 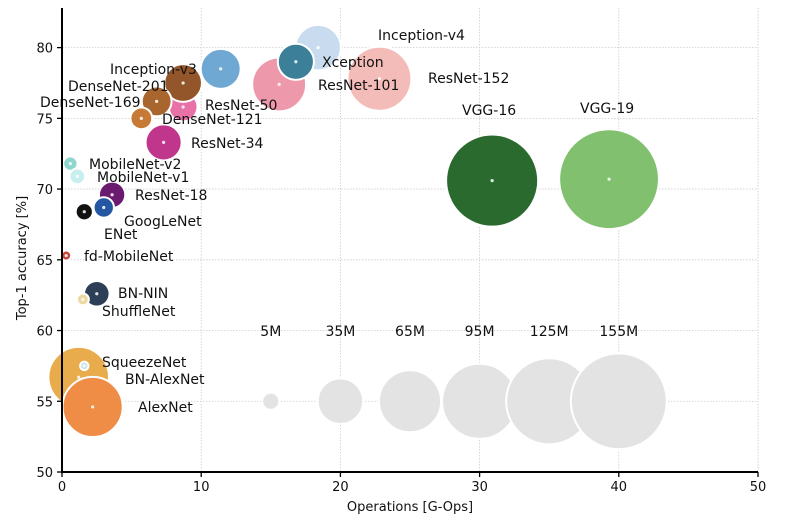 What do you see at coordinates (44, 261) in the screenshot?
I see `y-tick-label: 65` at bounding box center [44, 261].